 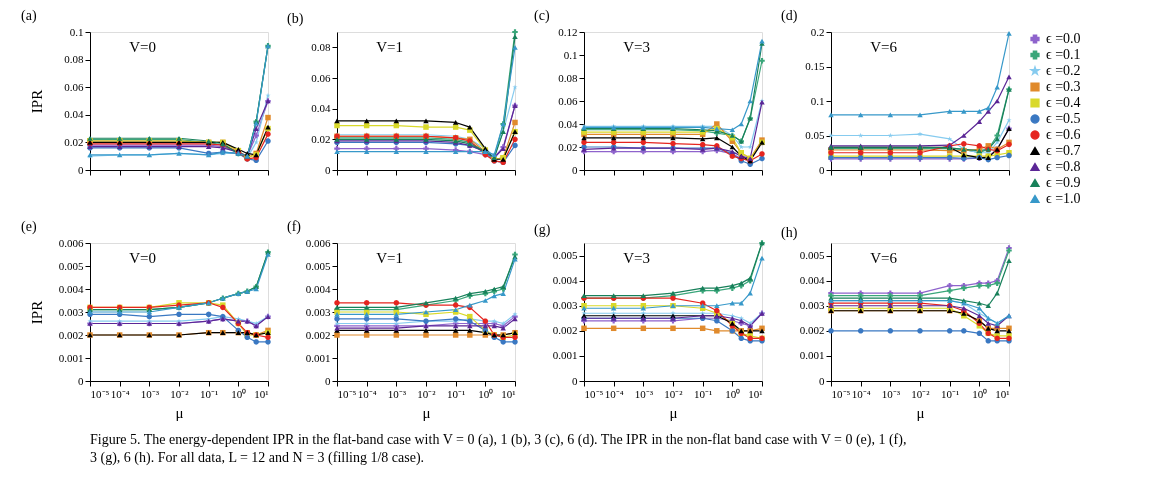 I want to click on legend-label: ϵ =0.2, so click(x=1063, y=70).